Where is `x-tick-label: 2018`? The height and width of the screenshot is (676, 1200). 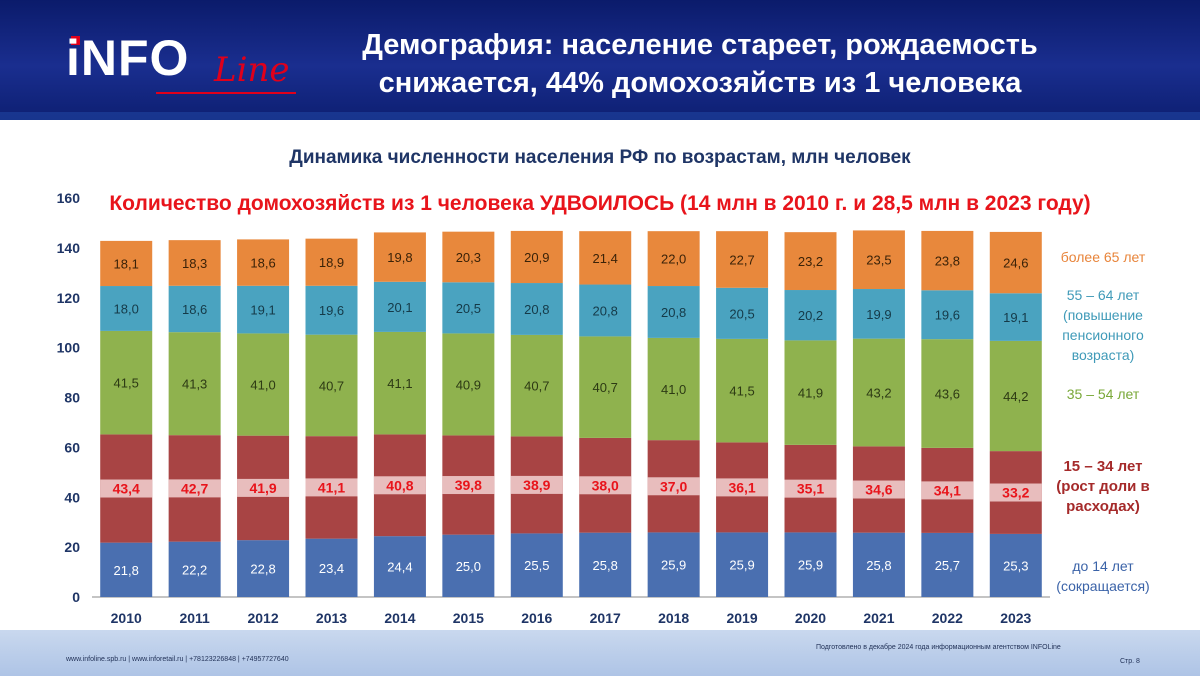
x-tick-label: 2018 is located at coordinates (673, 618).